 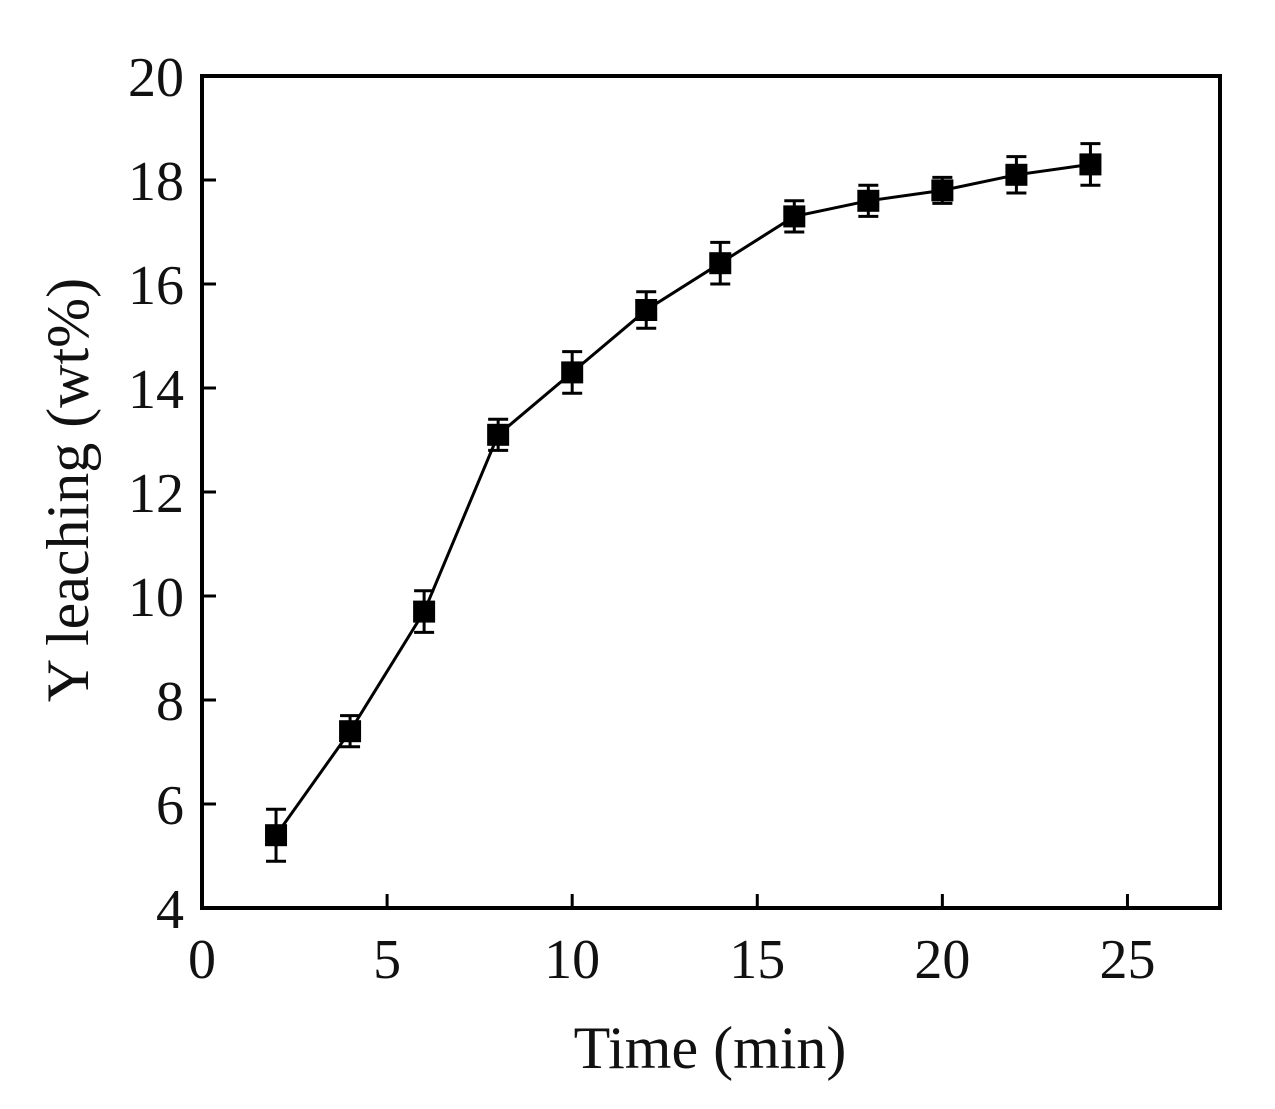 I want to click on y-tick-label: 12, so click(x=156, y=494).